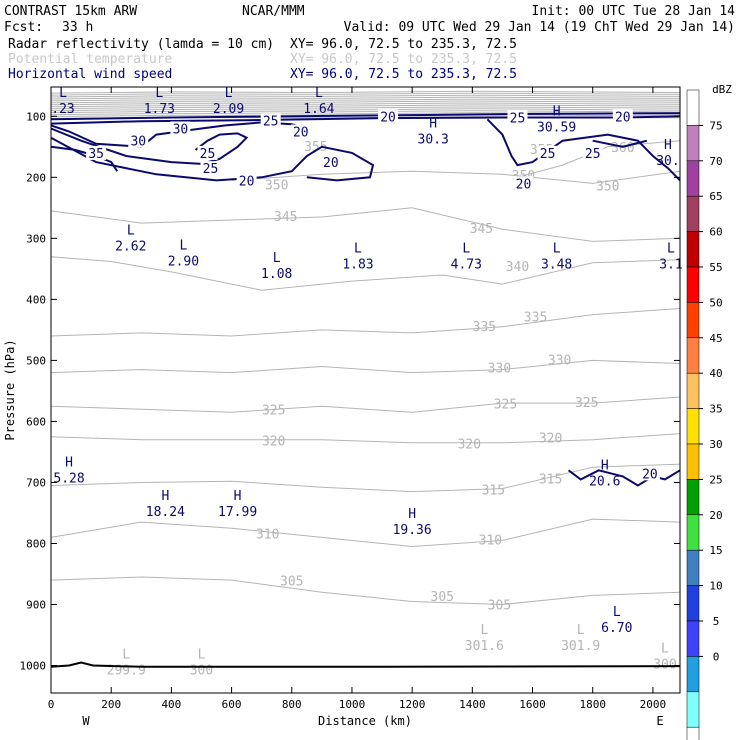 The height and width of the screenshot is (740, 740). What do you see at coordinates (23, 27) in the screenshot?
I see `forecast-label: Fcst:` at bounding box center [23, 27].